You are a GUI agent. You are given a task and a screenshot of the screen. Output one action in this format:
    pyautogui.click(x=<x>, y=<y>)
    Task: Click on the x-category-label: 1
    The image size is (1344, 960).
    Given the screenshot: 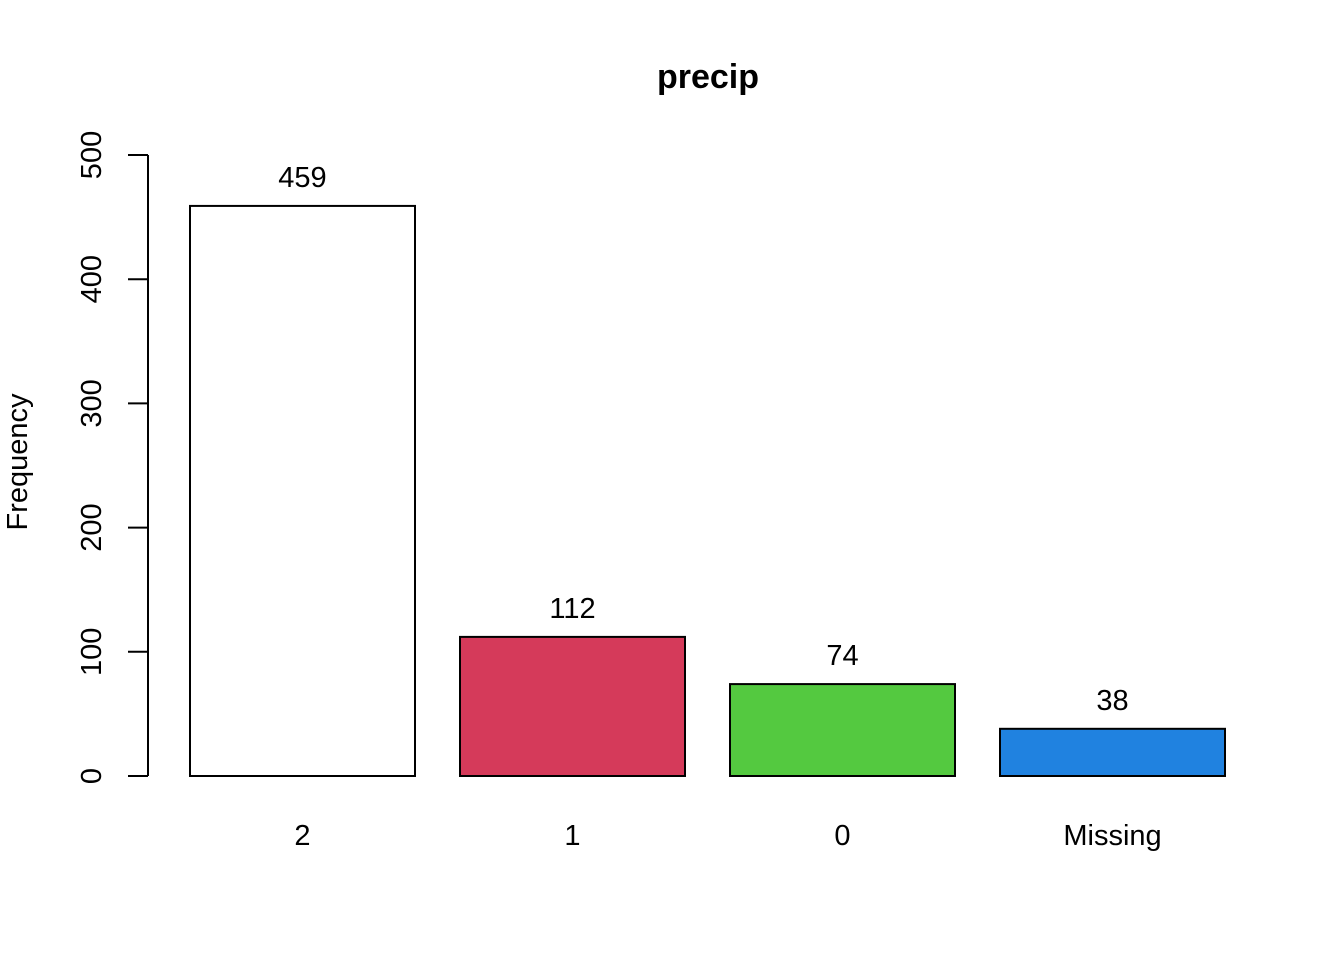 What is the action you would take?
    pyautogui.click(x=572, y=836)
    